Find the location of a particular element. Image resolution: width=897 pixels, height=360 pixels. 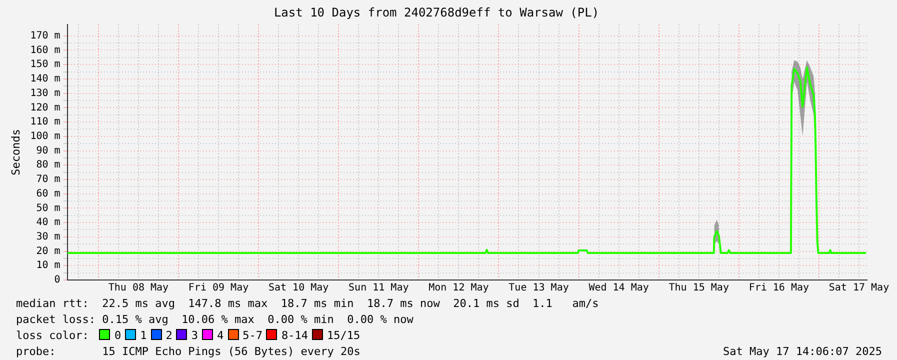

x-tick-label: Fri 09 May is located at coordinates (218, 288).